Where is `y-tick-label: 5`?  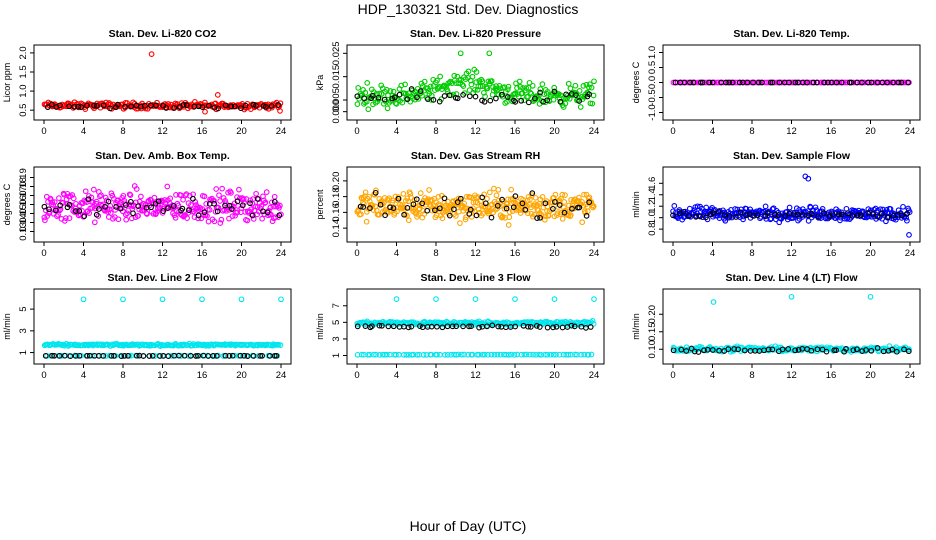
y-tick-label: 5 is located at coordinates (336, 322).